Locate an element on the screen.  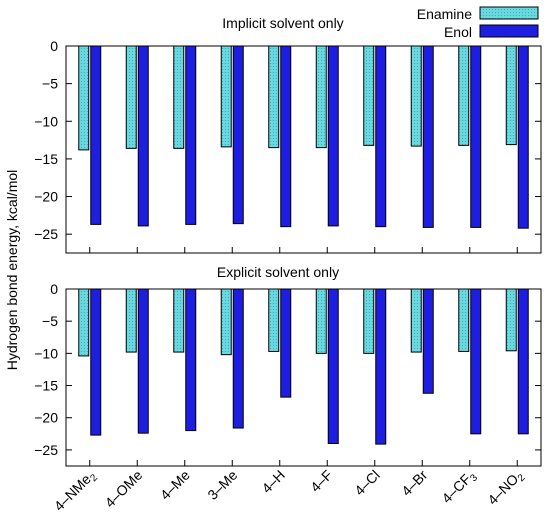
x-tick-label: 4–Br is located at coordinates (414, 483).